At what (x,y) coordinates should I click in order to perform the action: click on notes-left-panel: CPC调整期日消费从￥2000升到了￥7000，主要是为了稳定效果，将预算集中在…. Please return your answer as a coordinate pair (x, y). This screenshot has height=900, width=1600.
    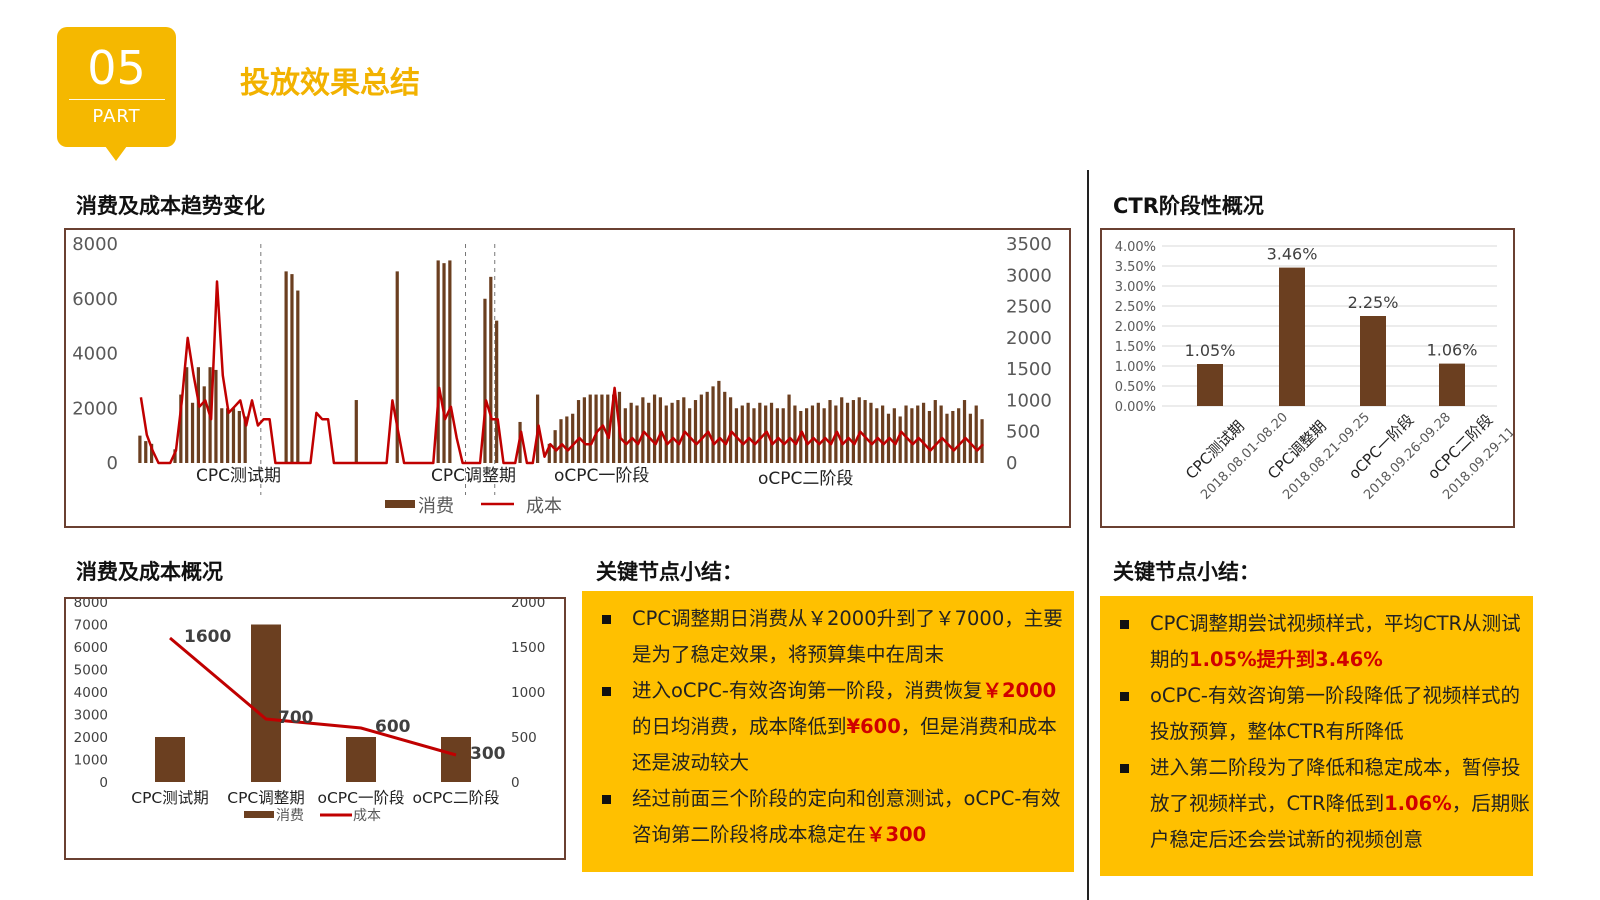
    Looking at the image, I should click on (828, 731).